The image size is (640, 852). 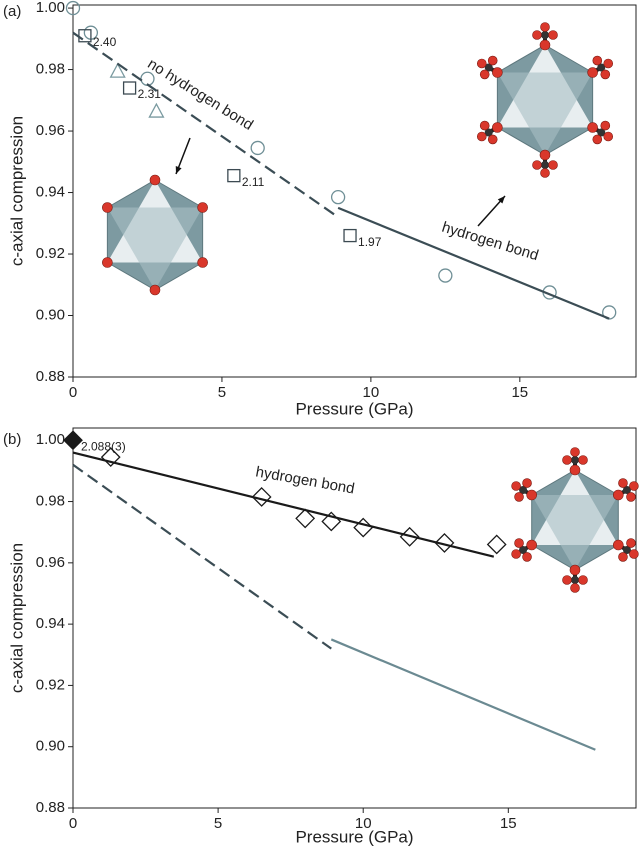 I want to click on arrow-head, so click(x=501, y=200).